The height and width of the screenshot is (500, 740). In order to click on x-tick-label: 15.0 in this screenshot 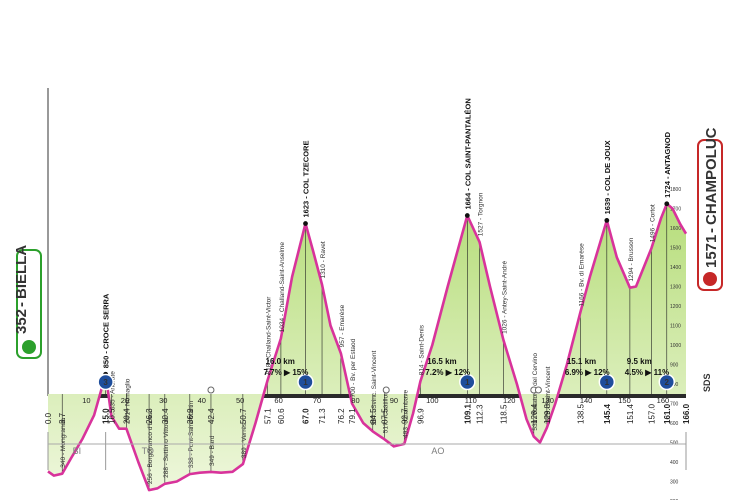, I will do `click(106, 416)`.